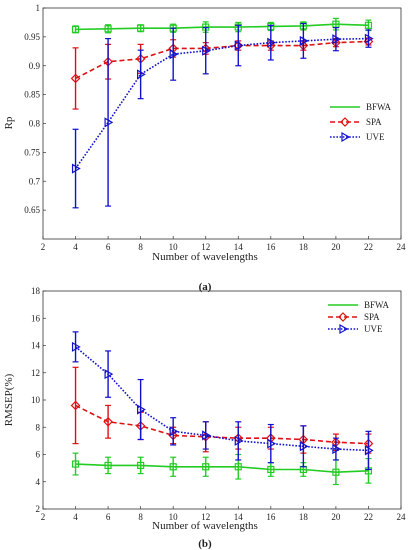 The image size is (409, 550). I want to click on x-tick-label-b: 4, so click(75, 517).